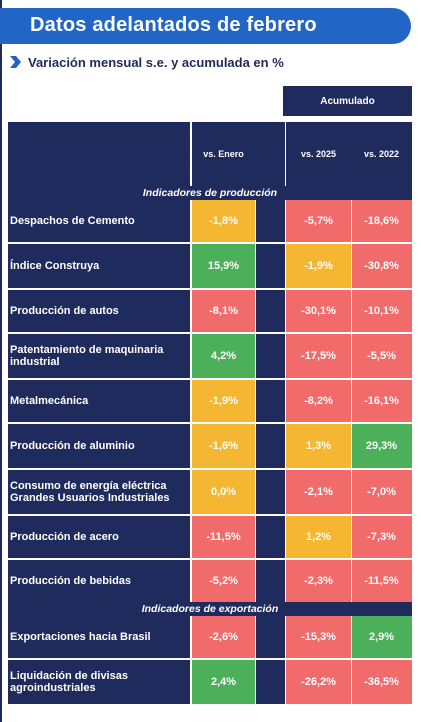 The image size is (421, 722). What do you see at coordinates (318, 581) in the screenshot?
I see `value-vs-2025: -2,3%` at bounding box center [318, 581].